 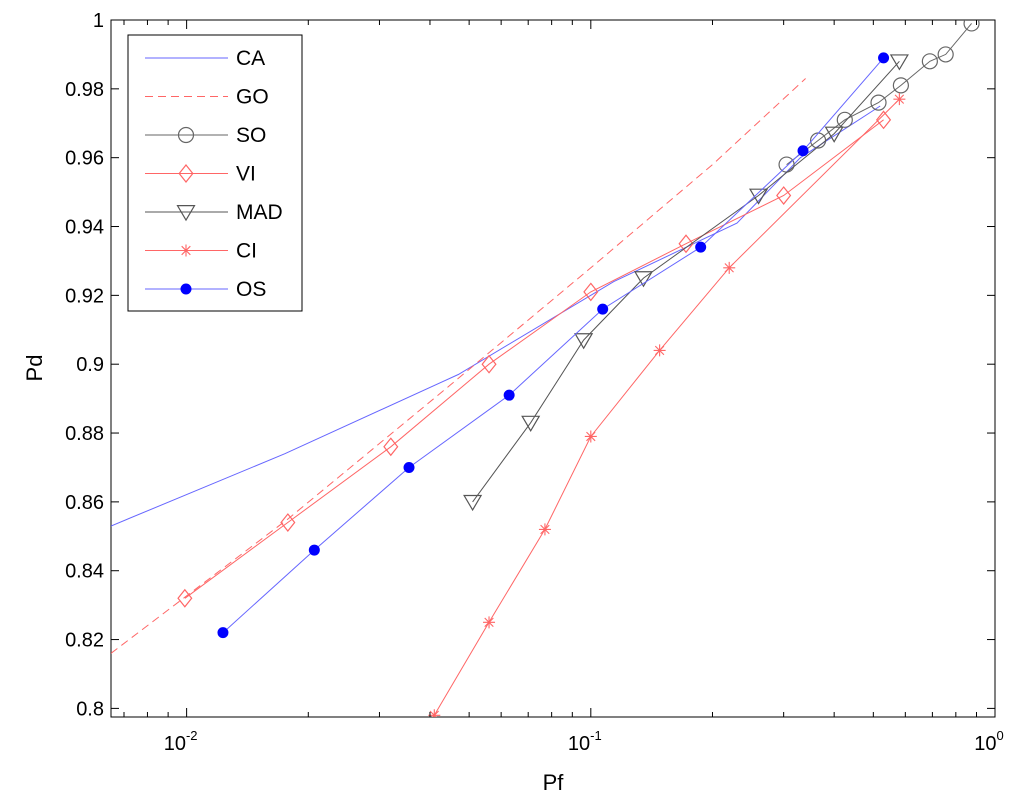 What do you see at coordinates (1000, 735) in the screenshot?
I see `x-tick-exponent: 0` at bounding box center [1000, 735].